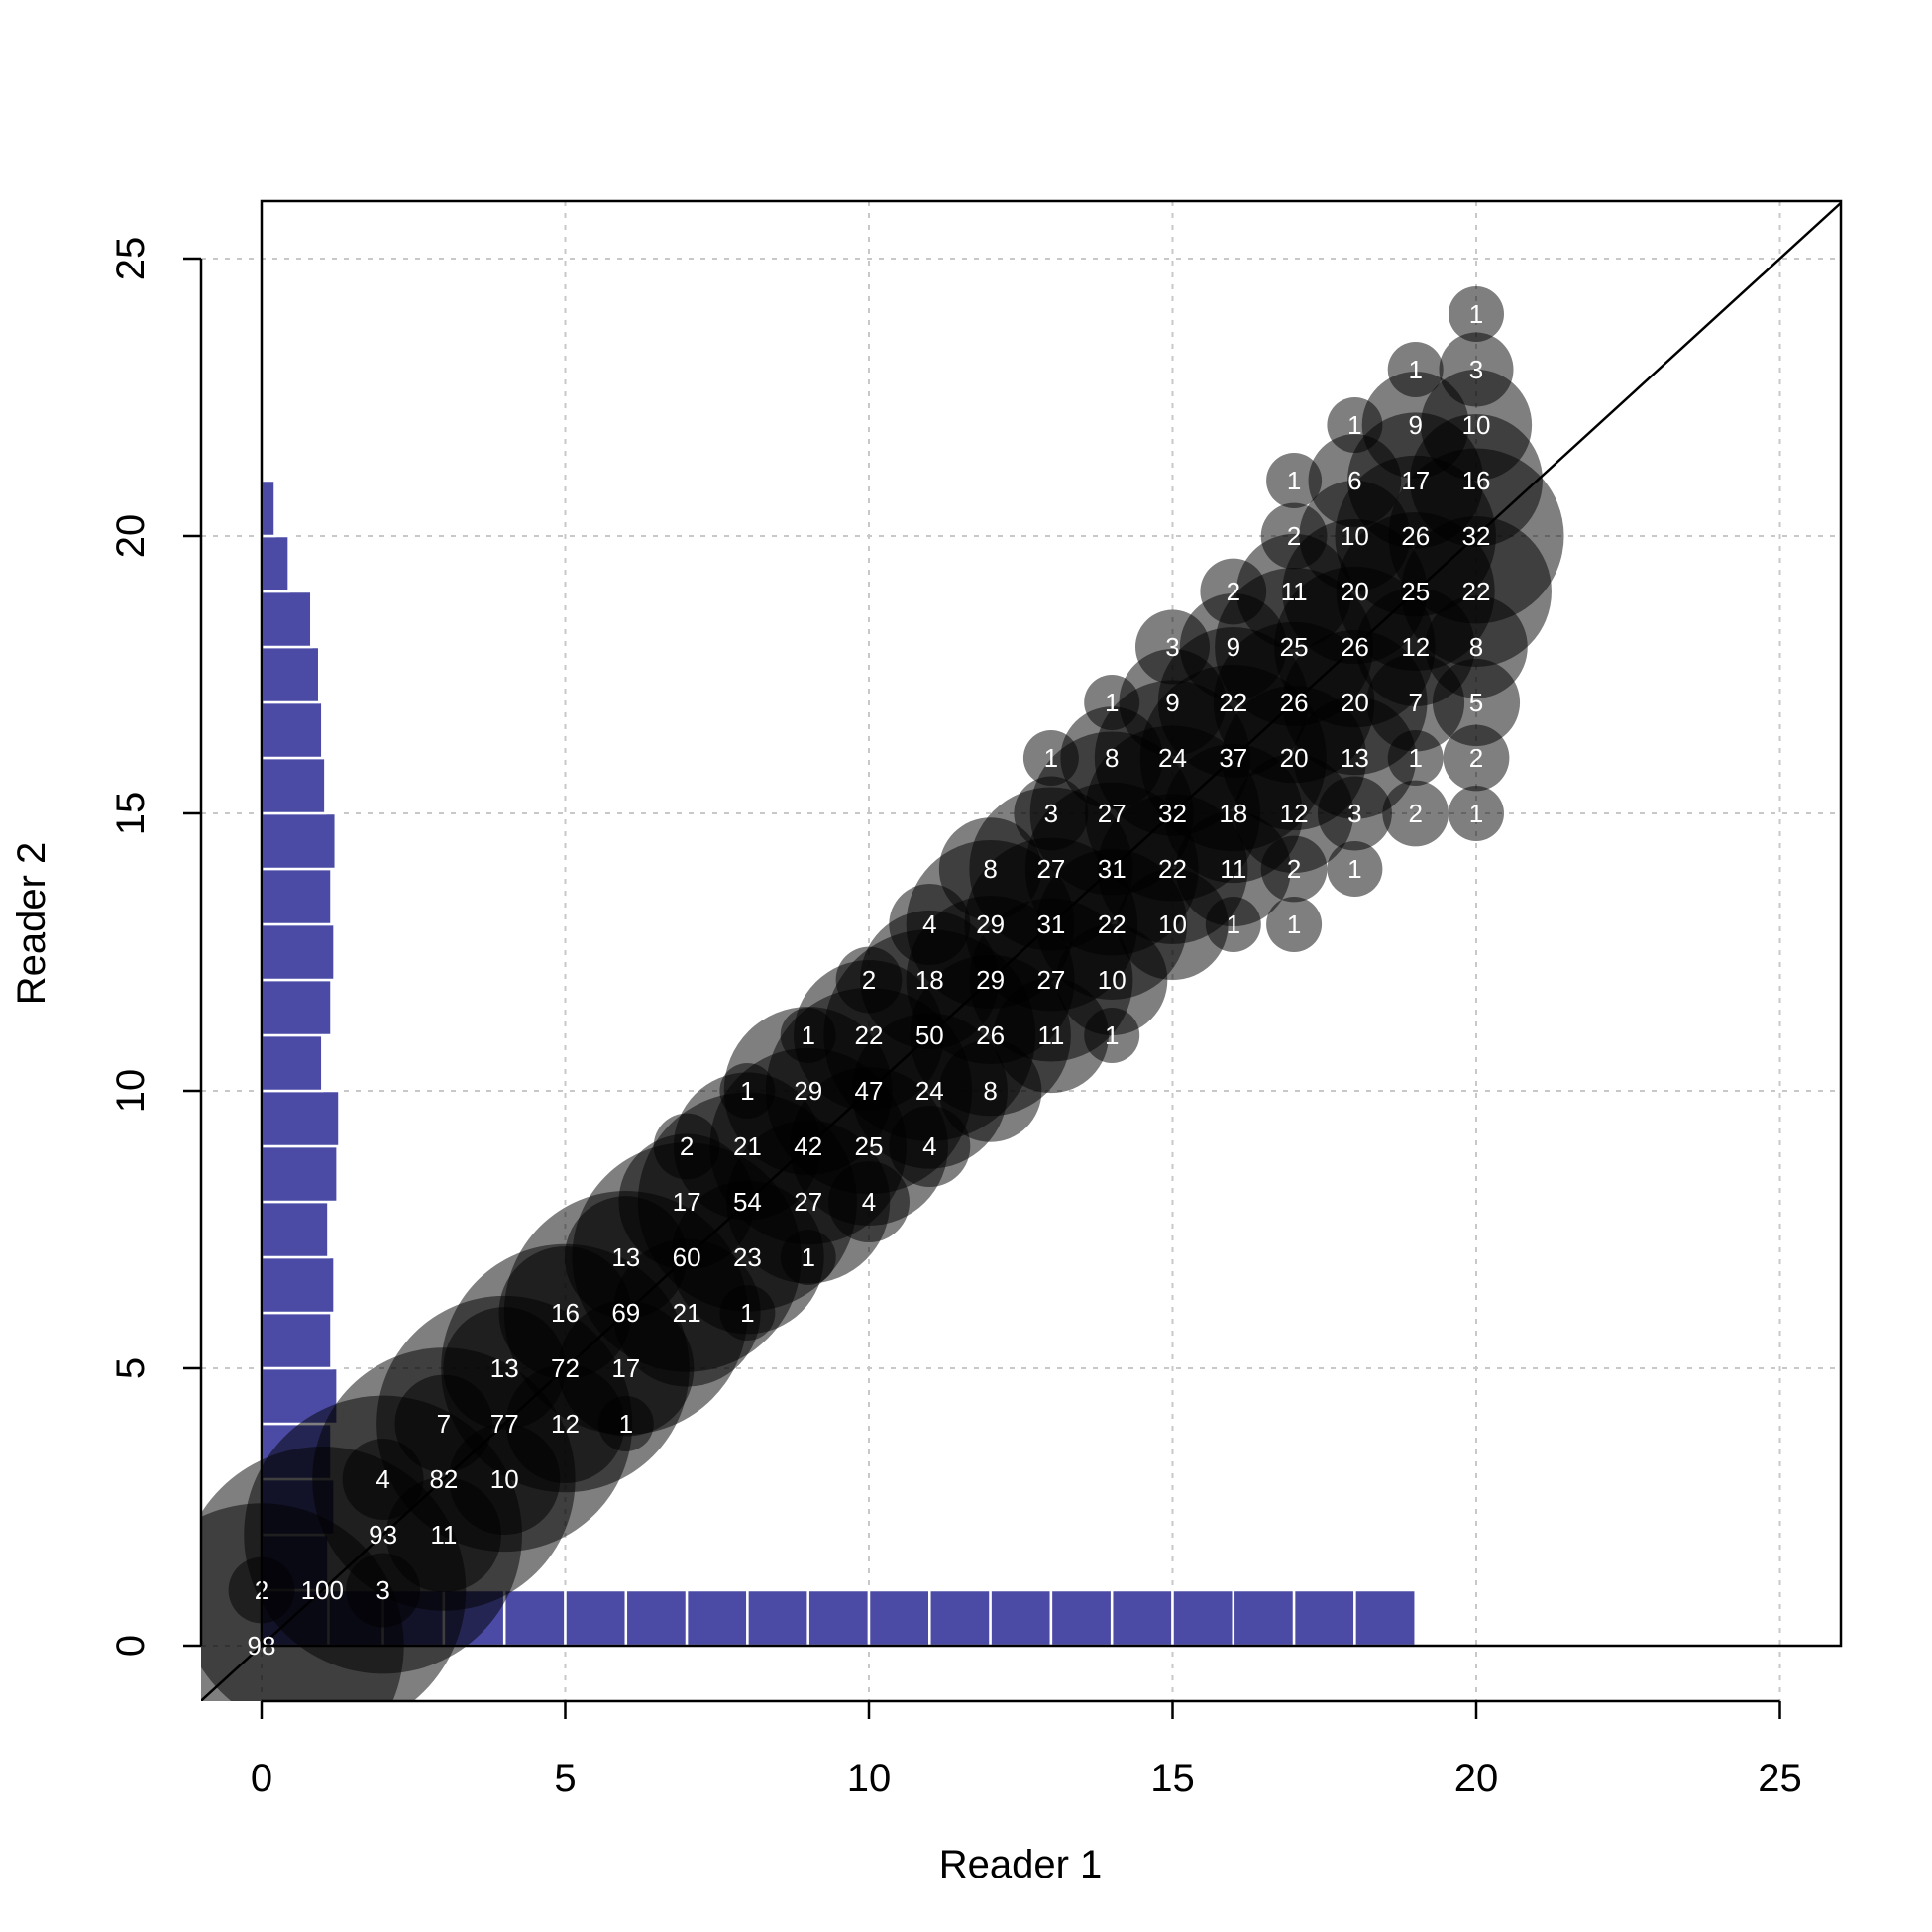  What do you see at coordinates (443, 1479) in the screenshot?
I see `bubble-count-label: 82` at bounding box center [443, 1479].